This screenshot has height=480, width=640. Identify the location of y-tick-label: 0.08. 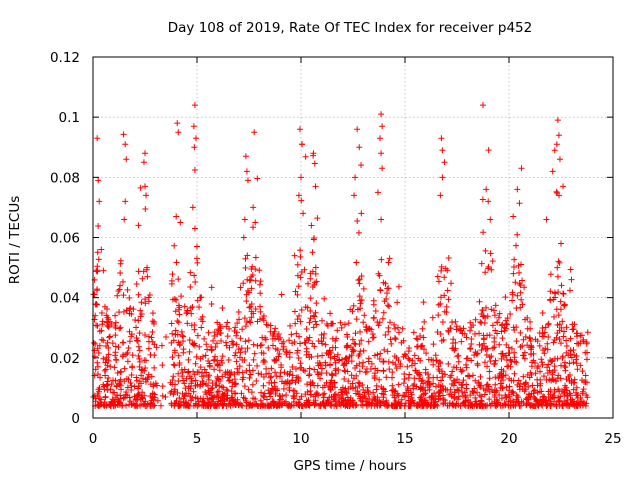
(65, 178).